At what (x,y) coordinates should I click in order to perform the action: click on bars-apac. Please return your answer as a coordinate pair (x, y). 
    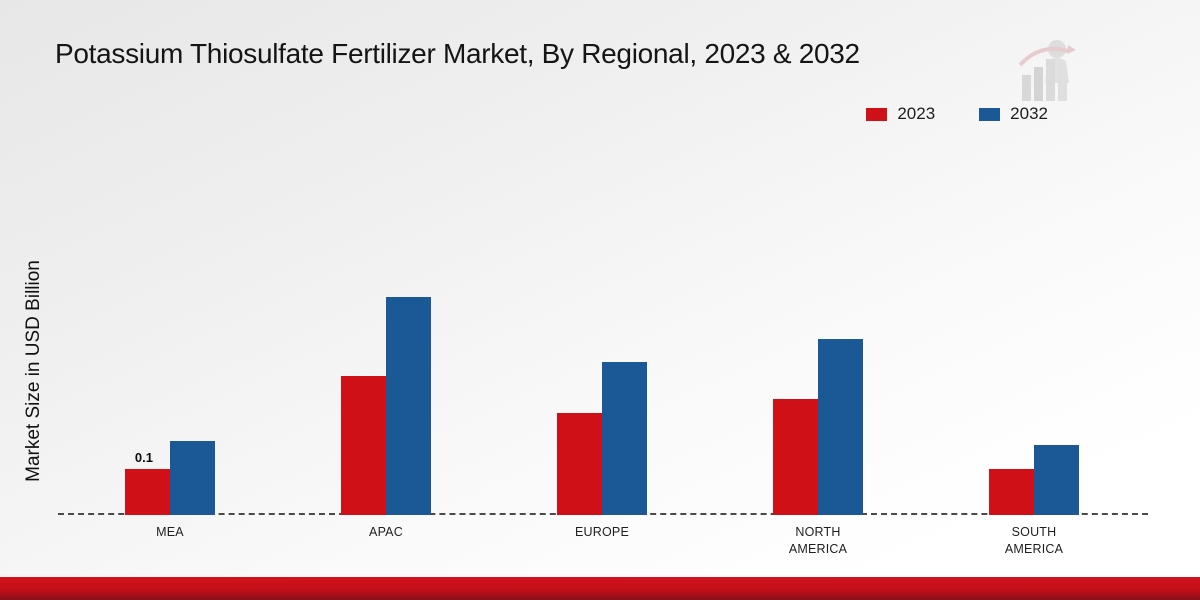
    Looking at the image, I should click on (386, 406).